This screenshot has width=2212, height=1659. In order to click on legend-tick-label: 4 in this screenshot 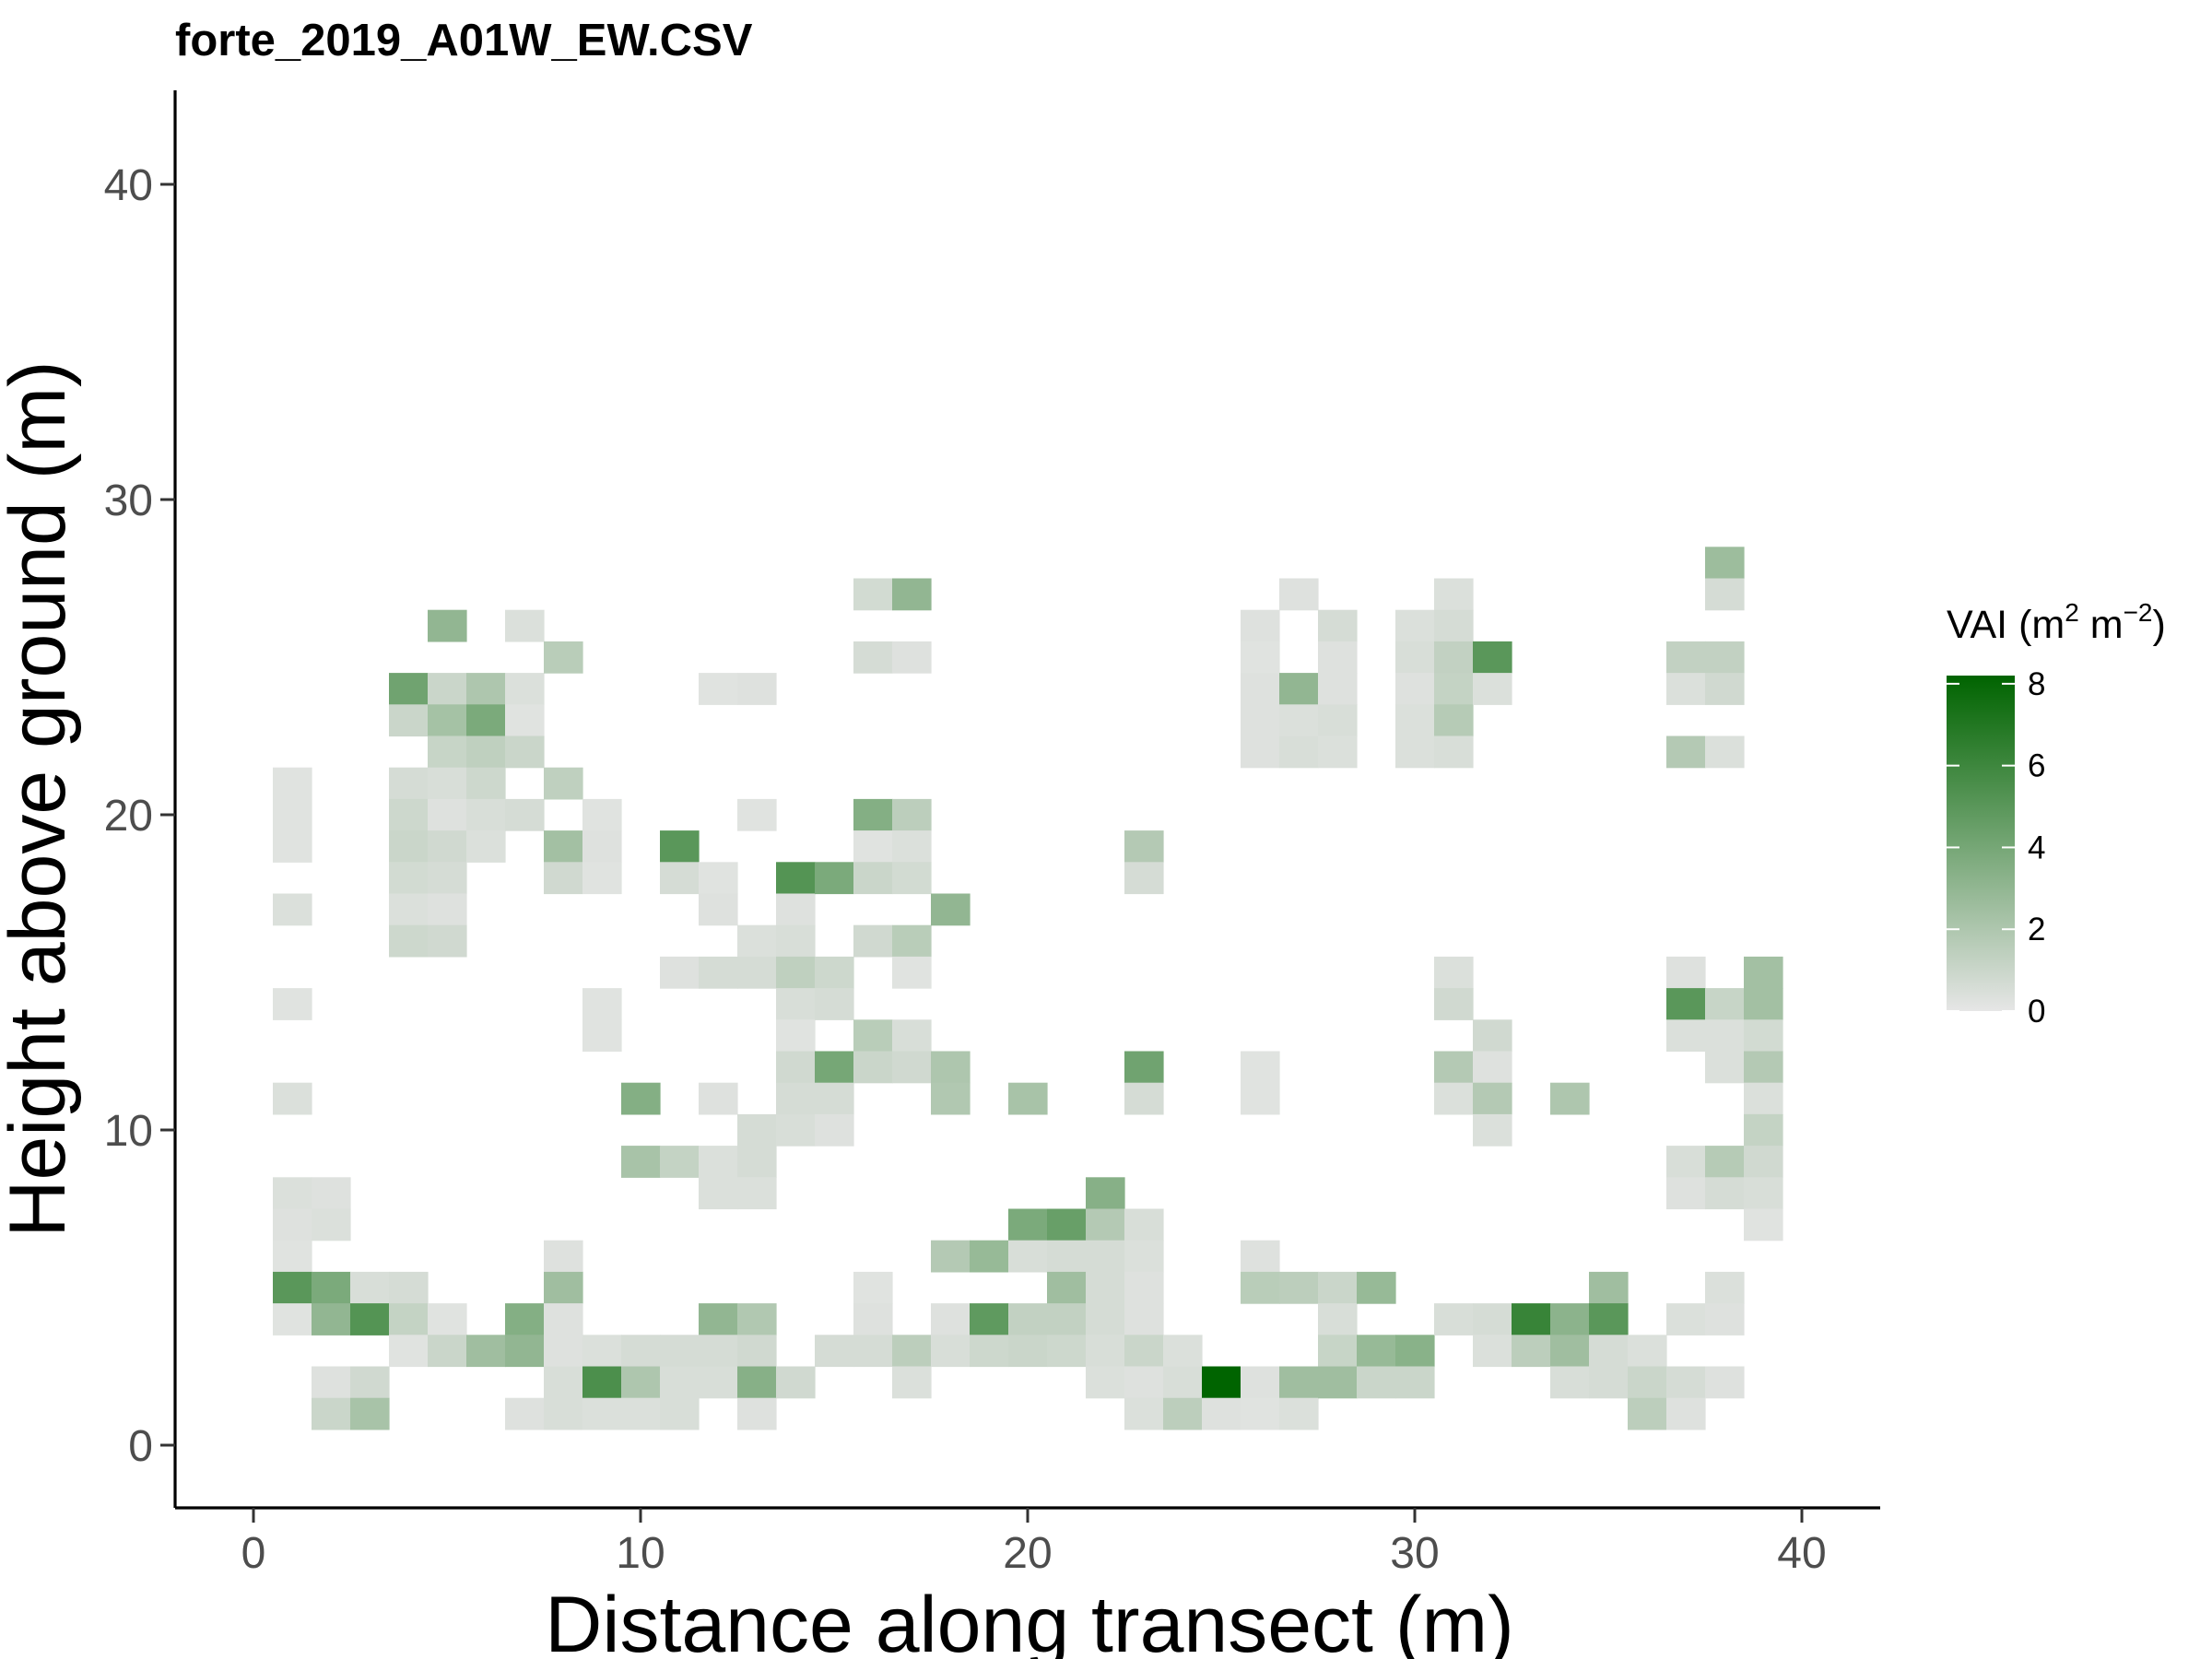, I will do `click(2036, 847)`.